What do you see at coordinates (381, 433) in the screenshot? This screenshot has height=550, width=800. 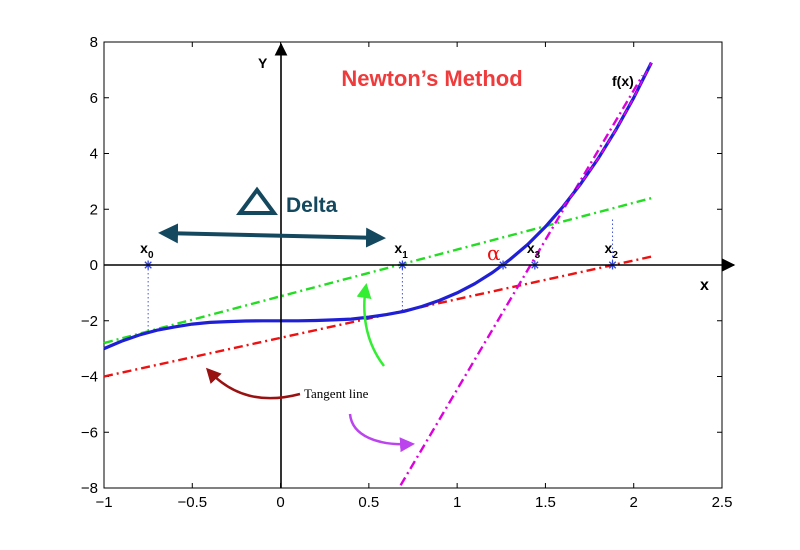 I see `tangent-arrow-purple` at bounding box center [381, 433].